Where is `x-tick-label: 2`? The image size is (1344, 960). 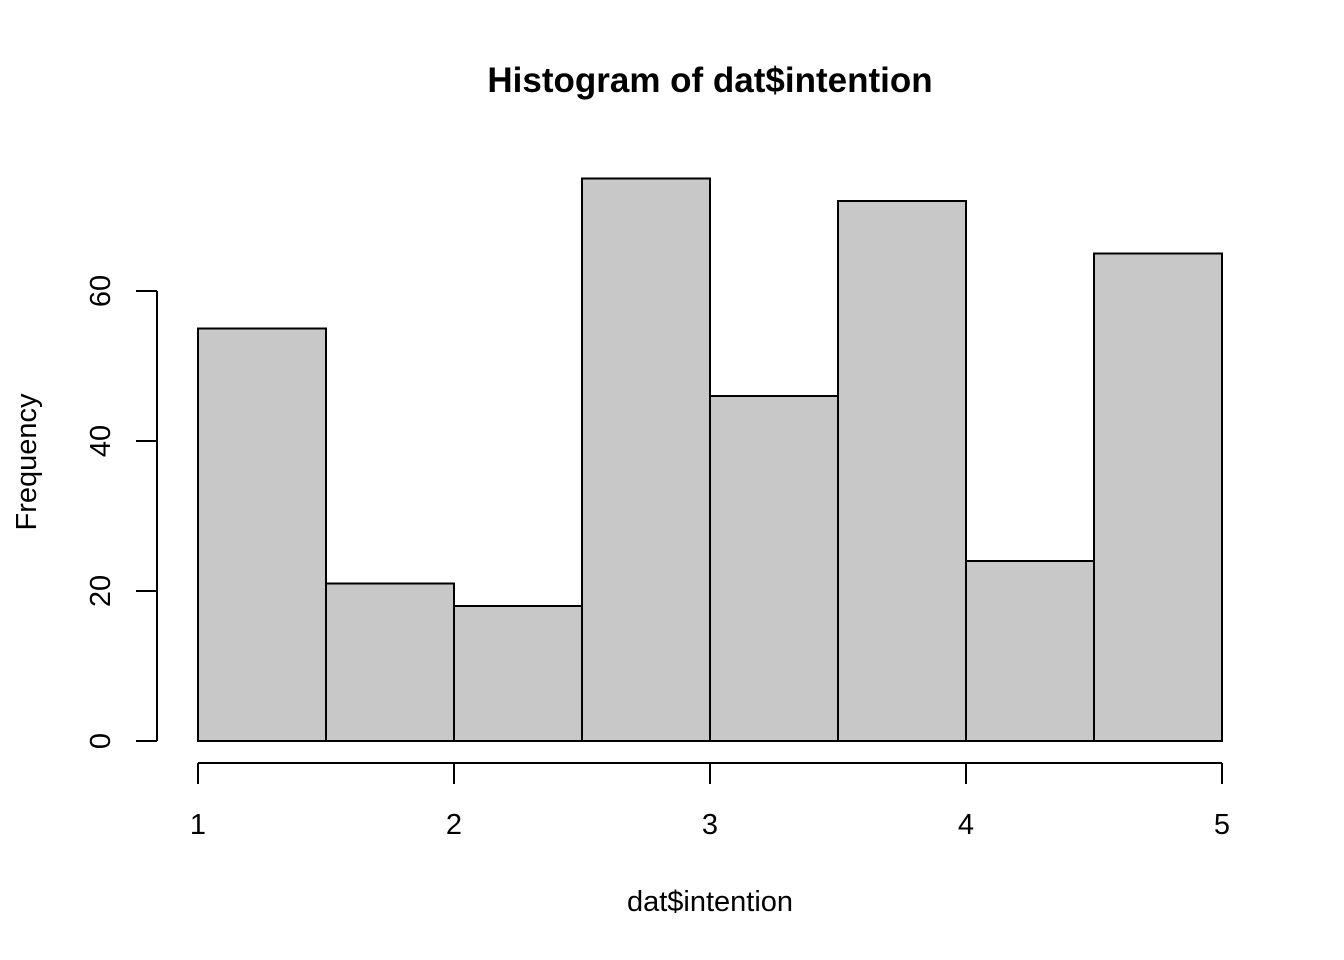 x-tick-label: 2 is located at coordinates (454, 825).